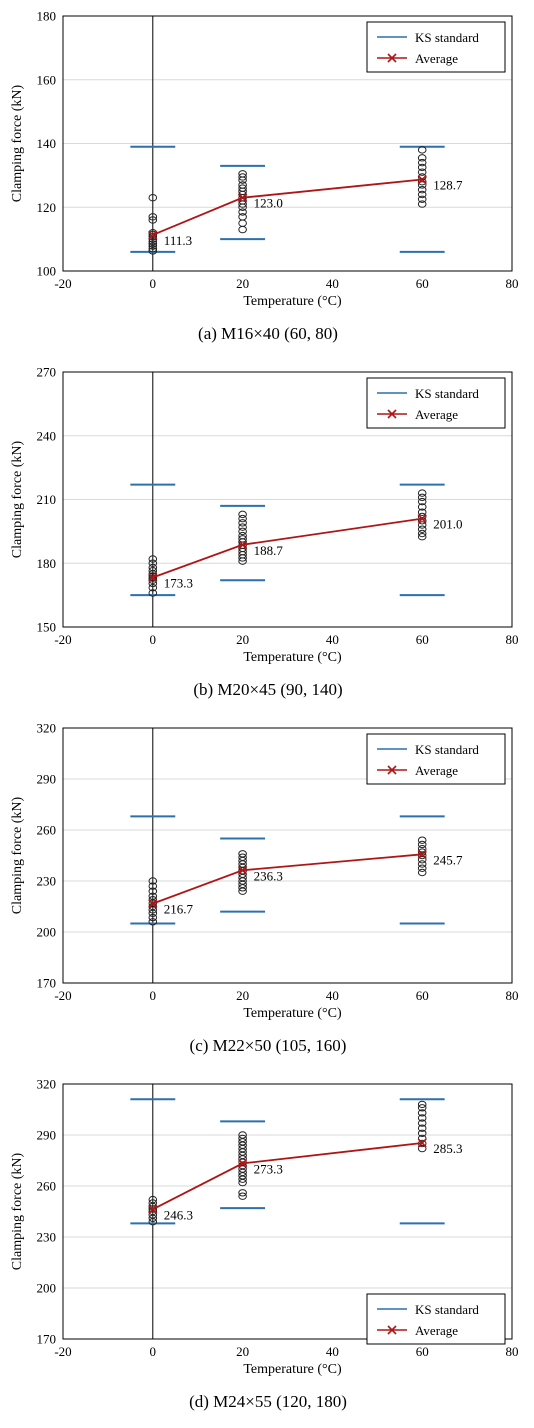 This screenshot has width=534, height=1428. What do you see at coordinates (332, 995) in the screenshot?
I see `x-tick-label: 40` at bounding box center [332, 995].